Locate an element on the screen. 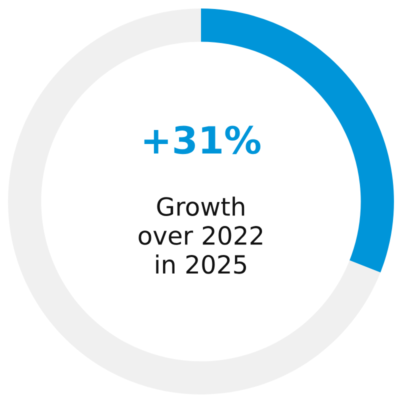  text: +31% is located at coordinates (202, 140).